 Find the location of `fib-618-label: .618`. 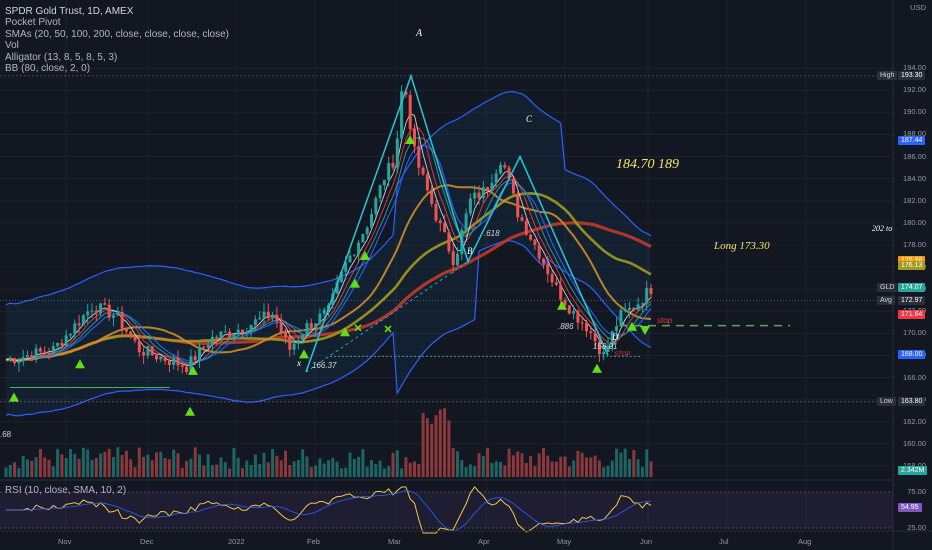

fib-618-label: .618 is located at coordinates (492, 233).